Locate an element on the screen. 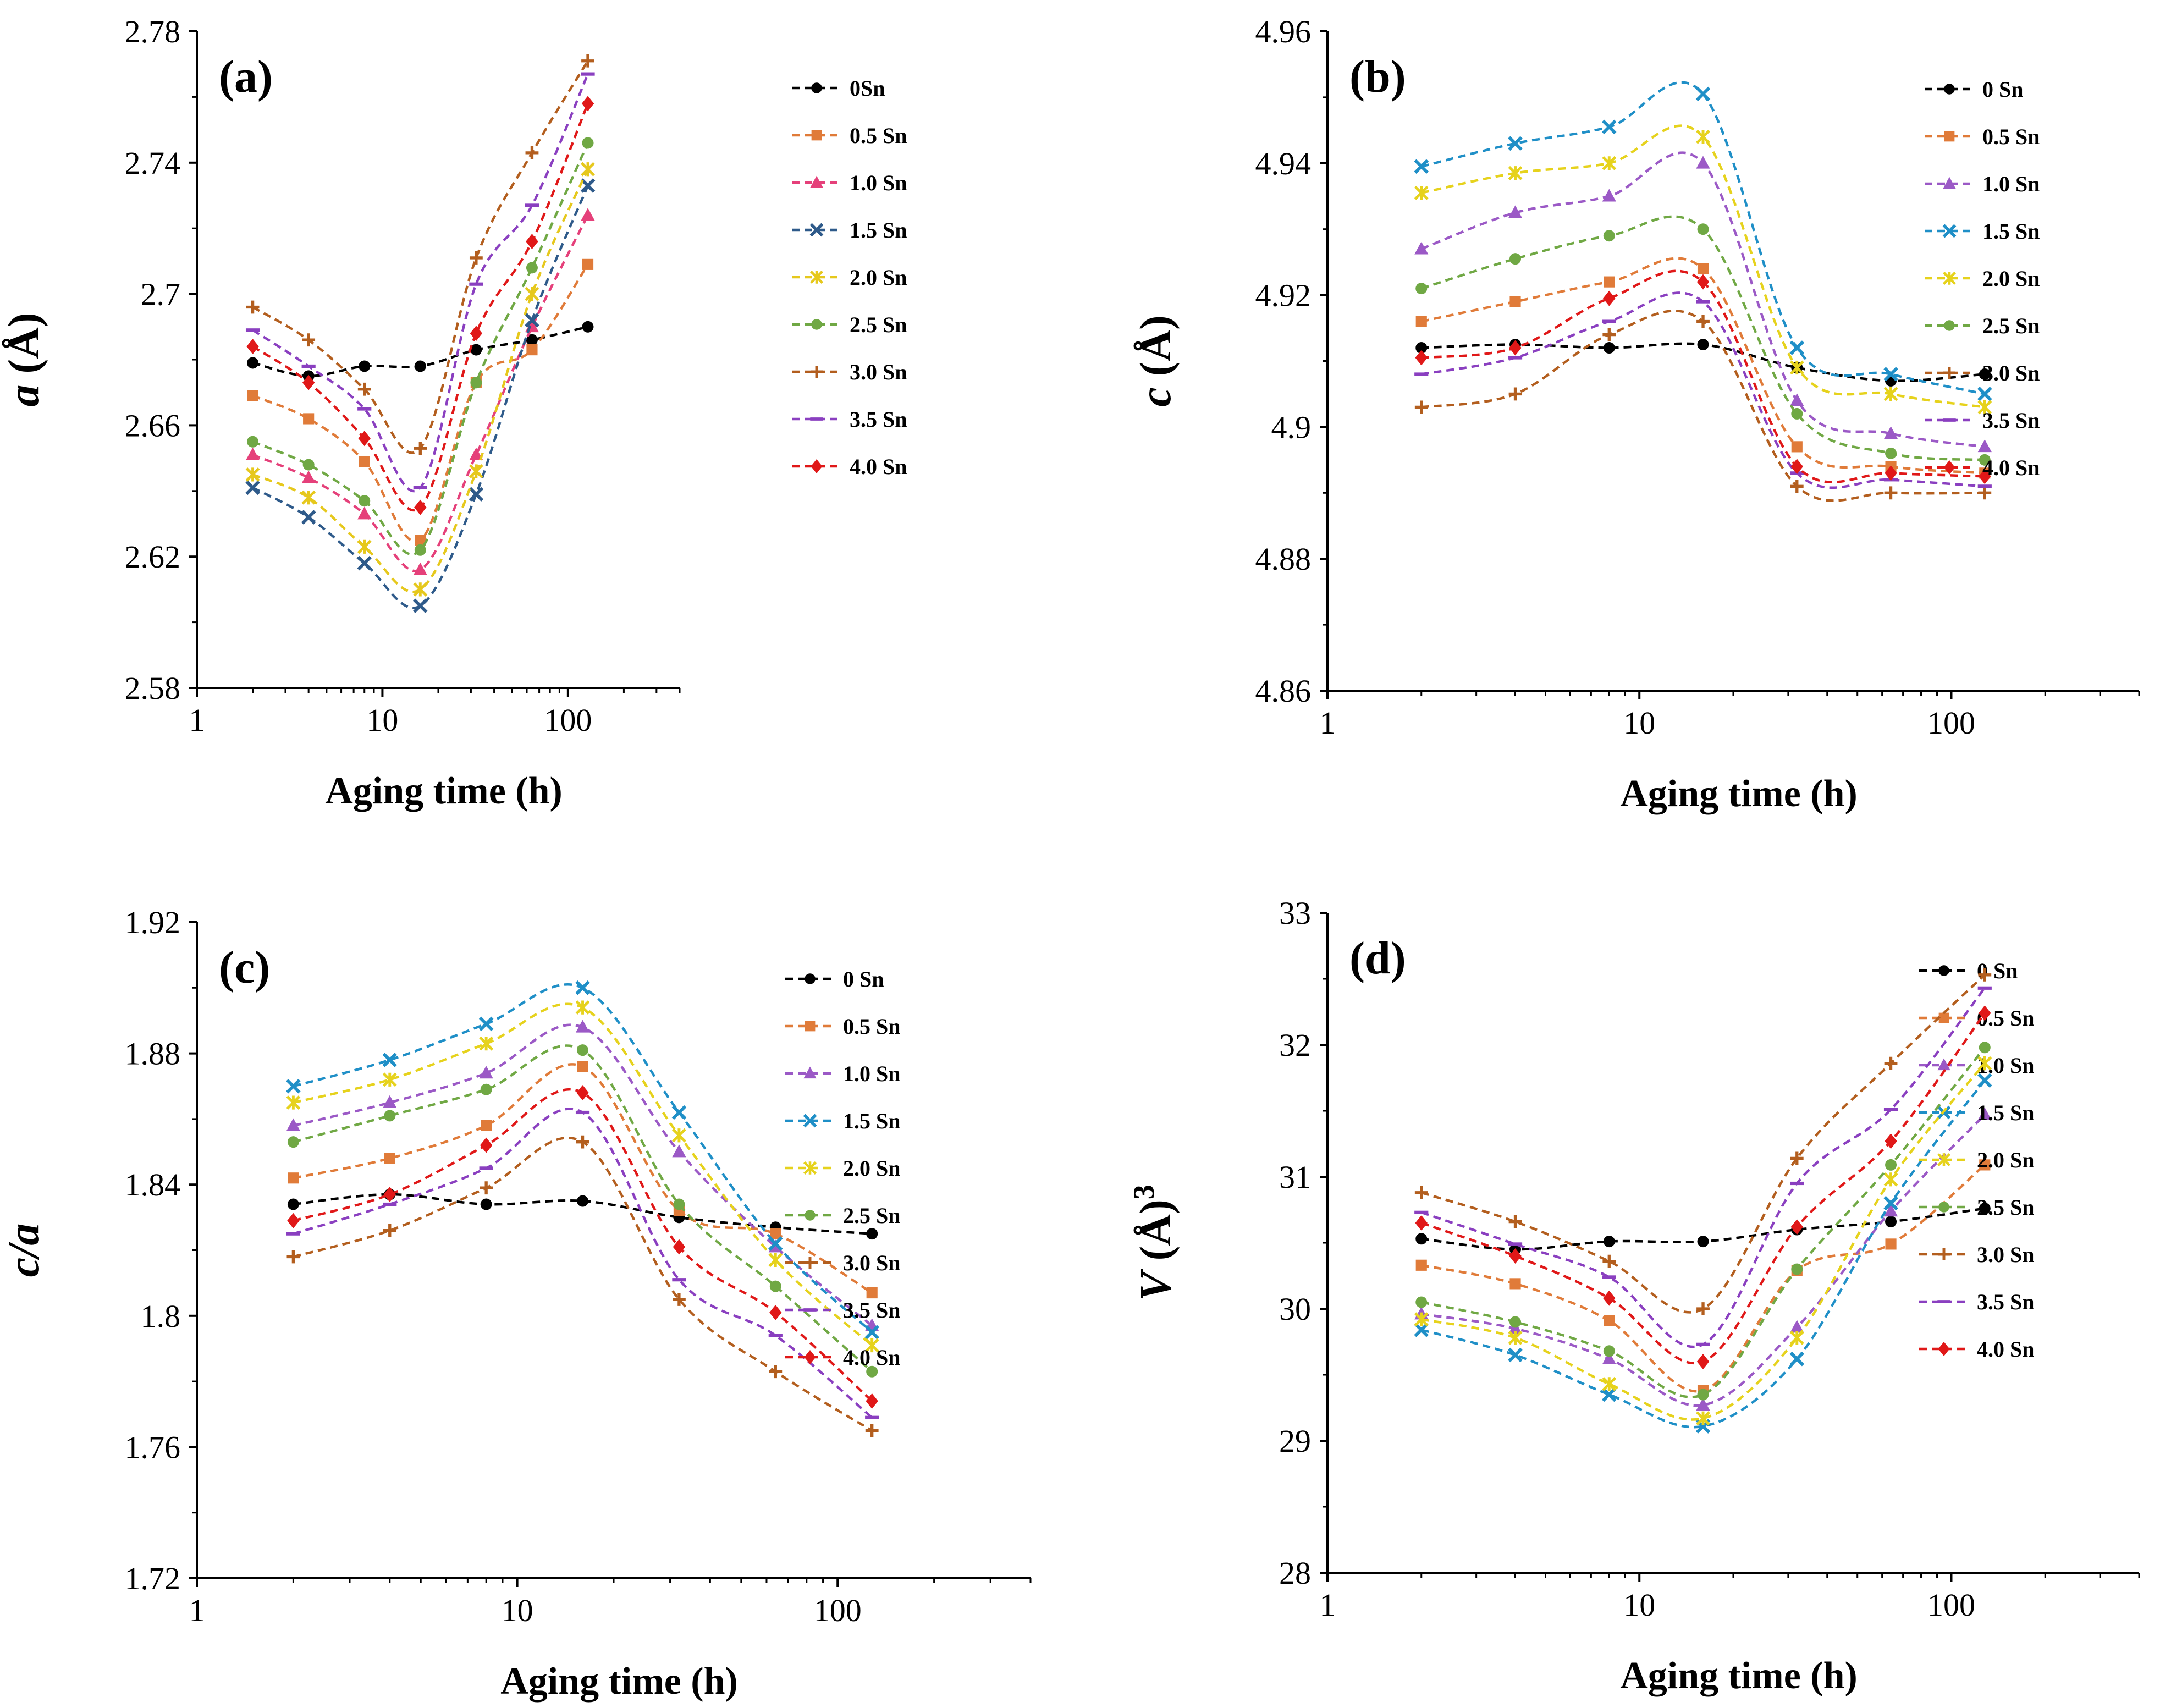 This screenshot has height=1708, width=2182. legend-label: 0.5 Sn is located at coordinates (872, 1026).